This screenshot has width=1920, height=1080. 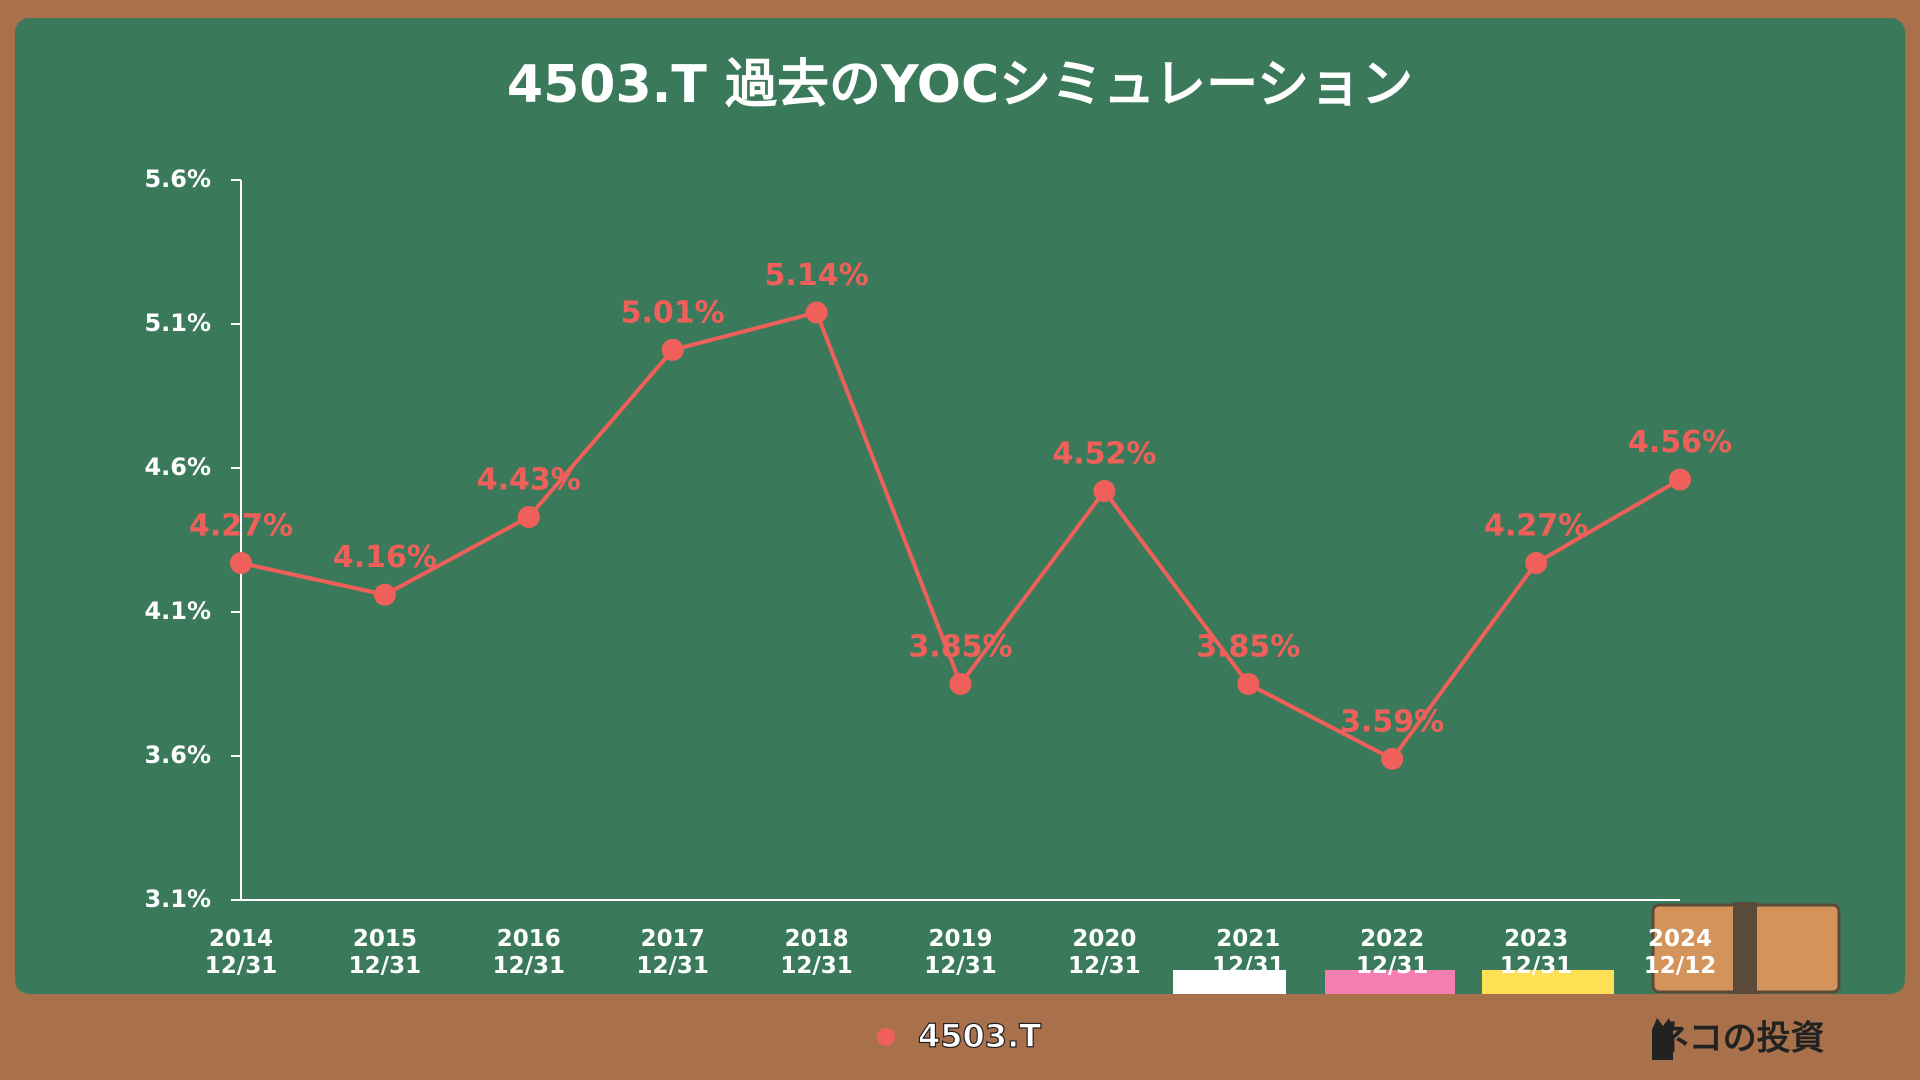 What do you see at coordinates (385, 952) in the screenshot?
I see `x-tick-label: 2015 12/31` at bounding box center [385, 952].